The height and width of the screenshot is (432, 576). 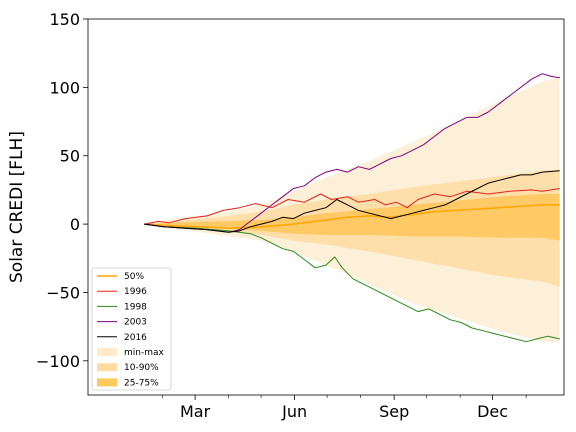 I want to click on legend-frame, so click(x=131, y=329).